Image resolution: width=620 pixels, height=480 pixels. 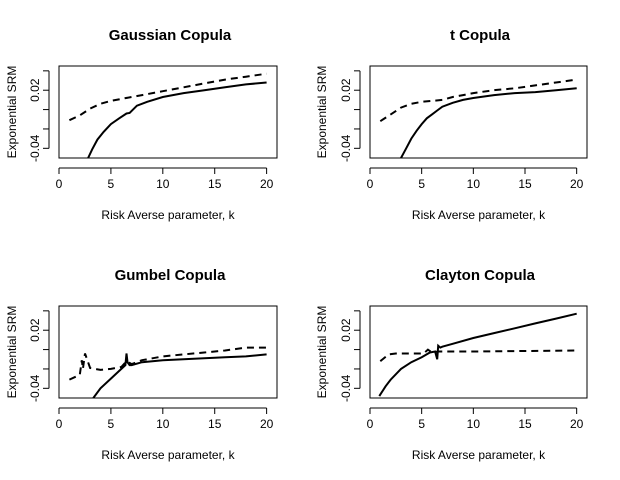 I want to click on chart-title: Gaussian Copula, so click(x=170, y=35).